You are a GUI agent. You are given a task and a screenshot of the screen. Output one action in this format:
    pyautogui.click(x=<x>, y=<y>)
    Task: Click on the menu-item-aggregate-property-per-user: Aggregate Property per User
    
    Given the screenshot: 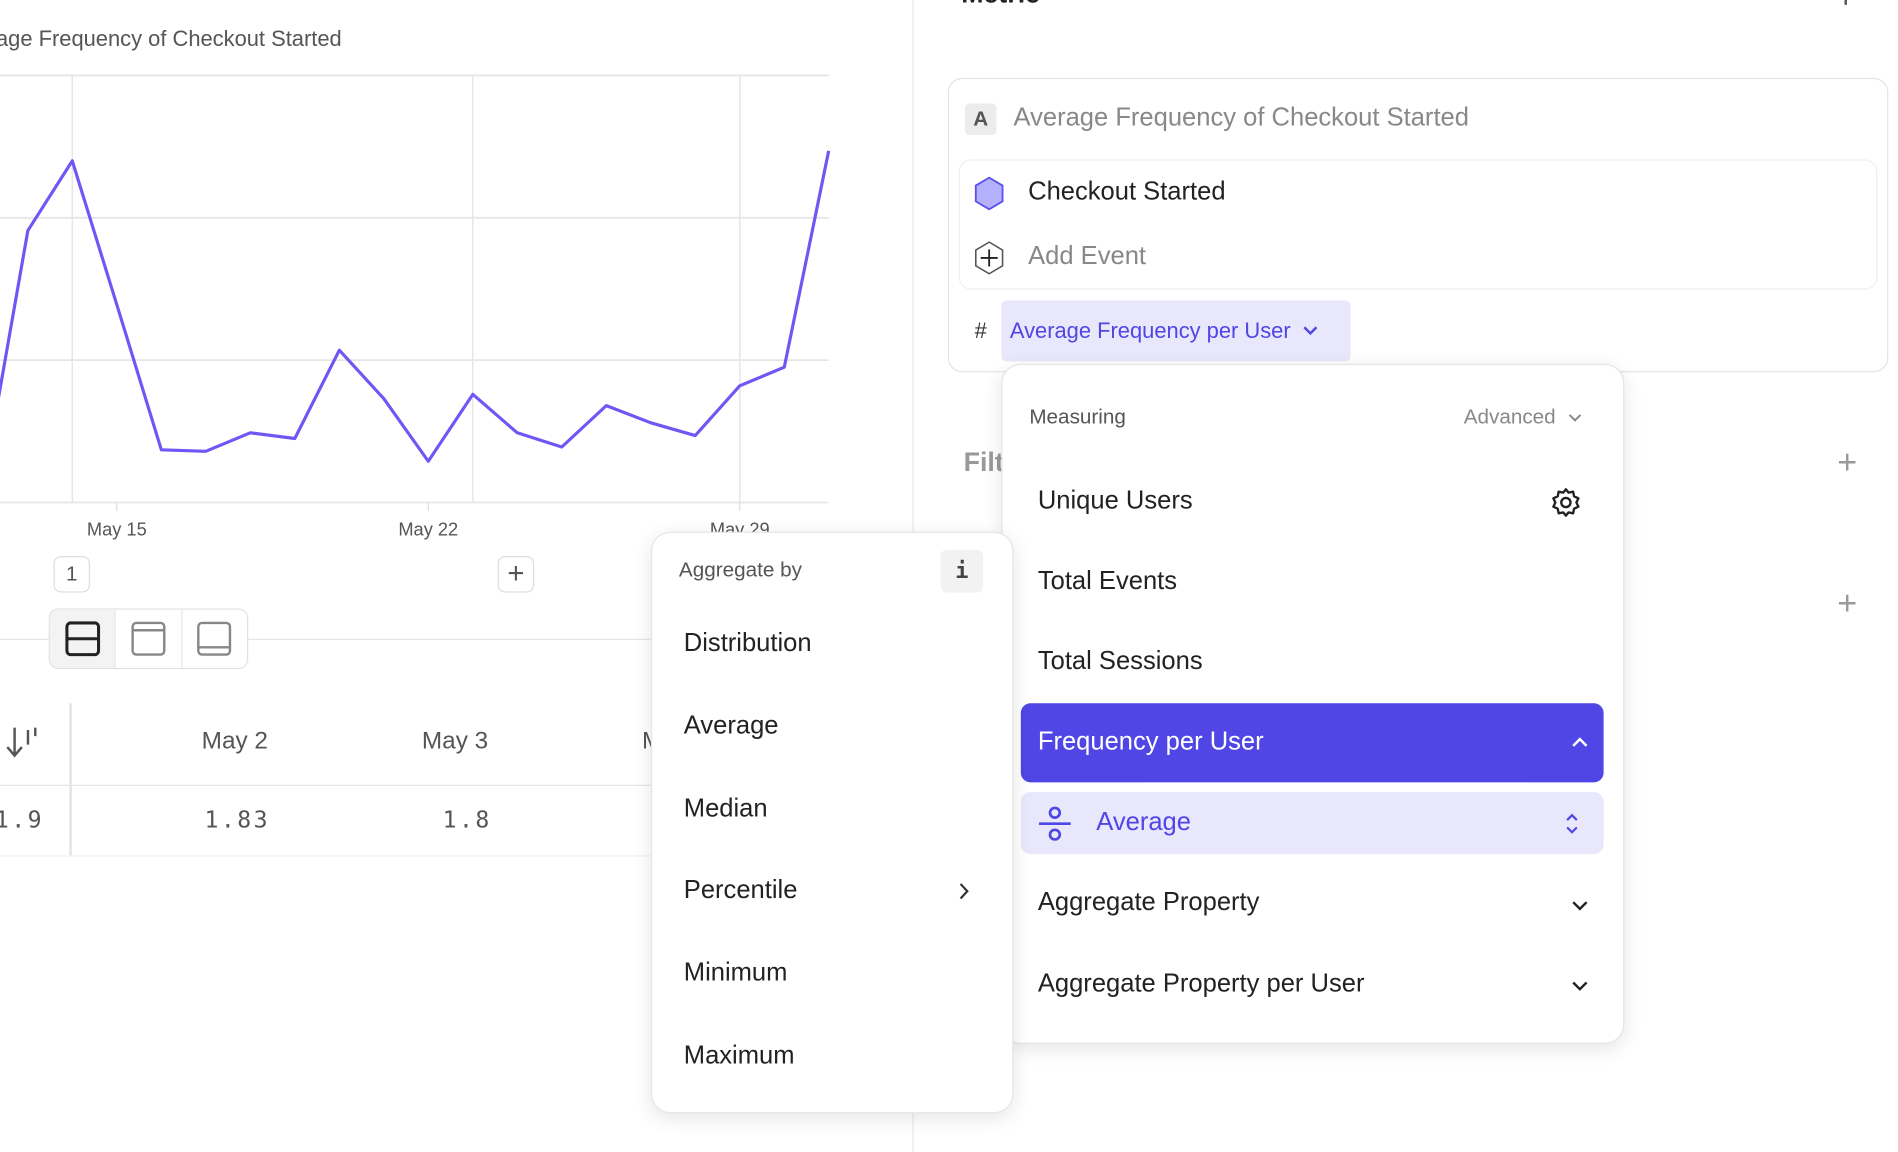 What is the action you would take?
    pyautogui.click(x=1201, y=983)
    